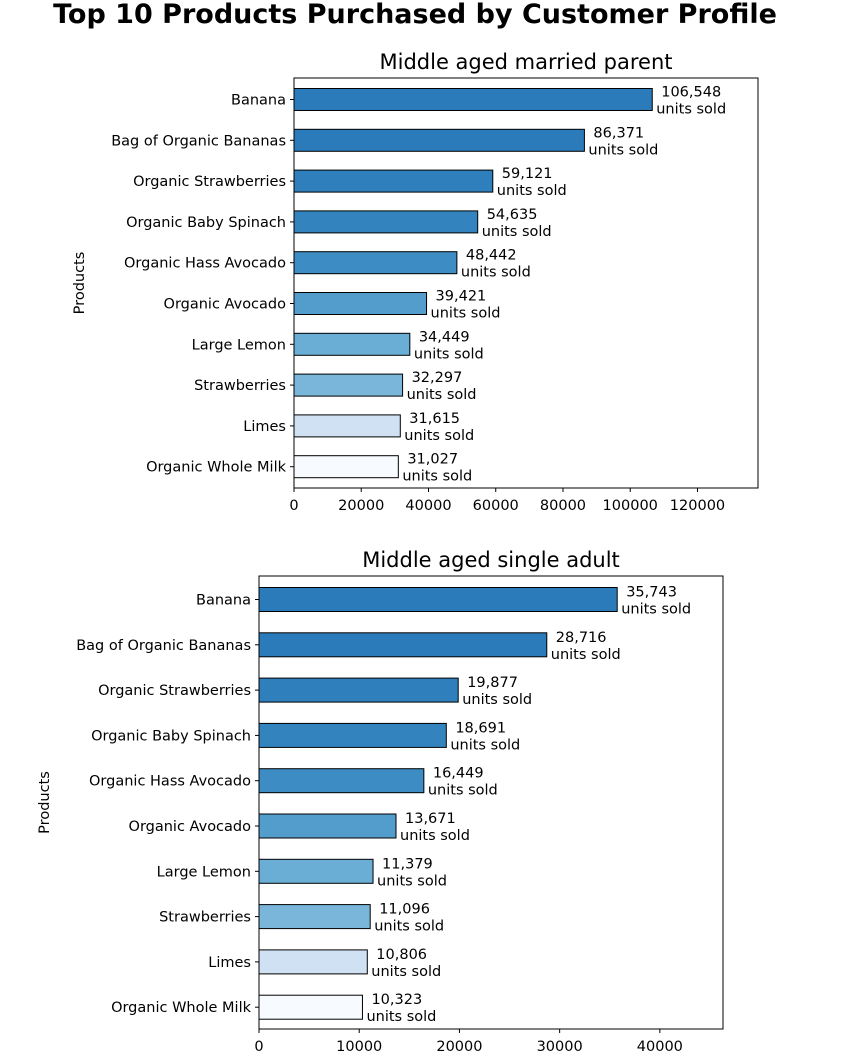 Image resolution: width=857 pixels, height=1062 pixels. What do you see at coordinates (412, 872) in the screenshot?
I see `data-label-large-lemon: 11,379 units sold` at bounding box center [412, 872].